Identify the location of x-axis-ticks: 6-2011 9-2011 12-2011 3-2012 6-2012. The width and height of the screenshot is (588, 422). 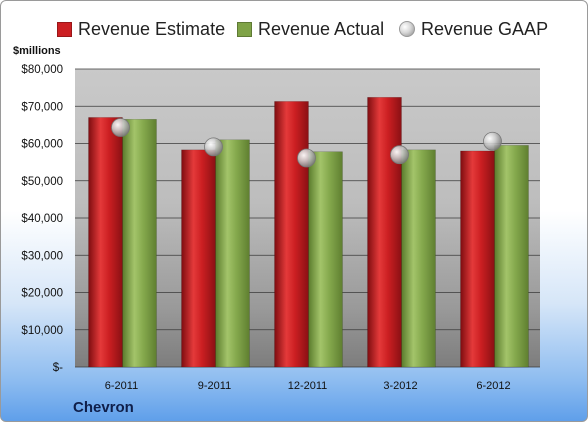
(308, 386).